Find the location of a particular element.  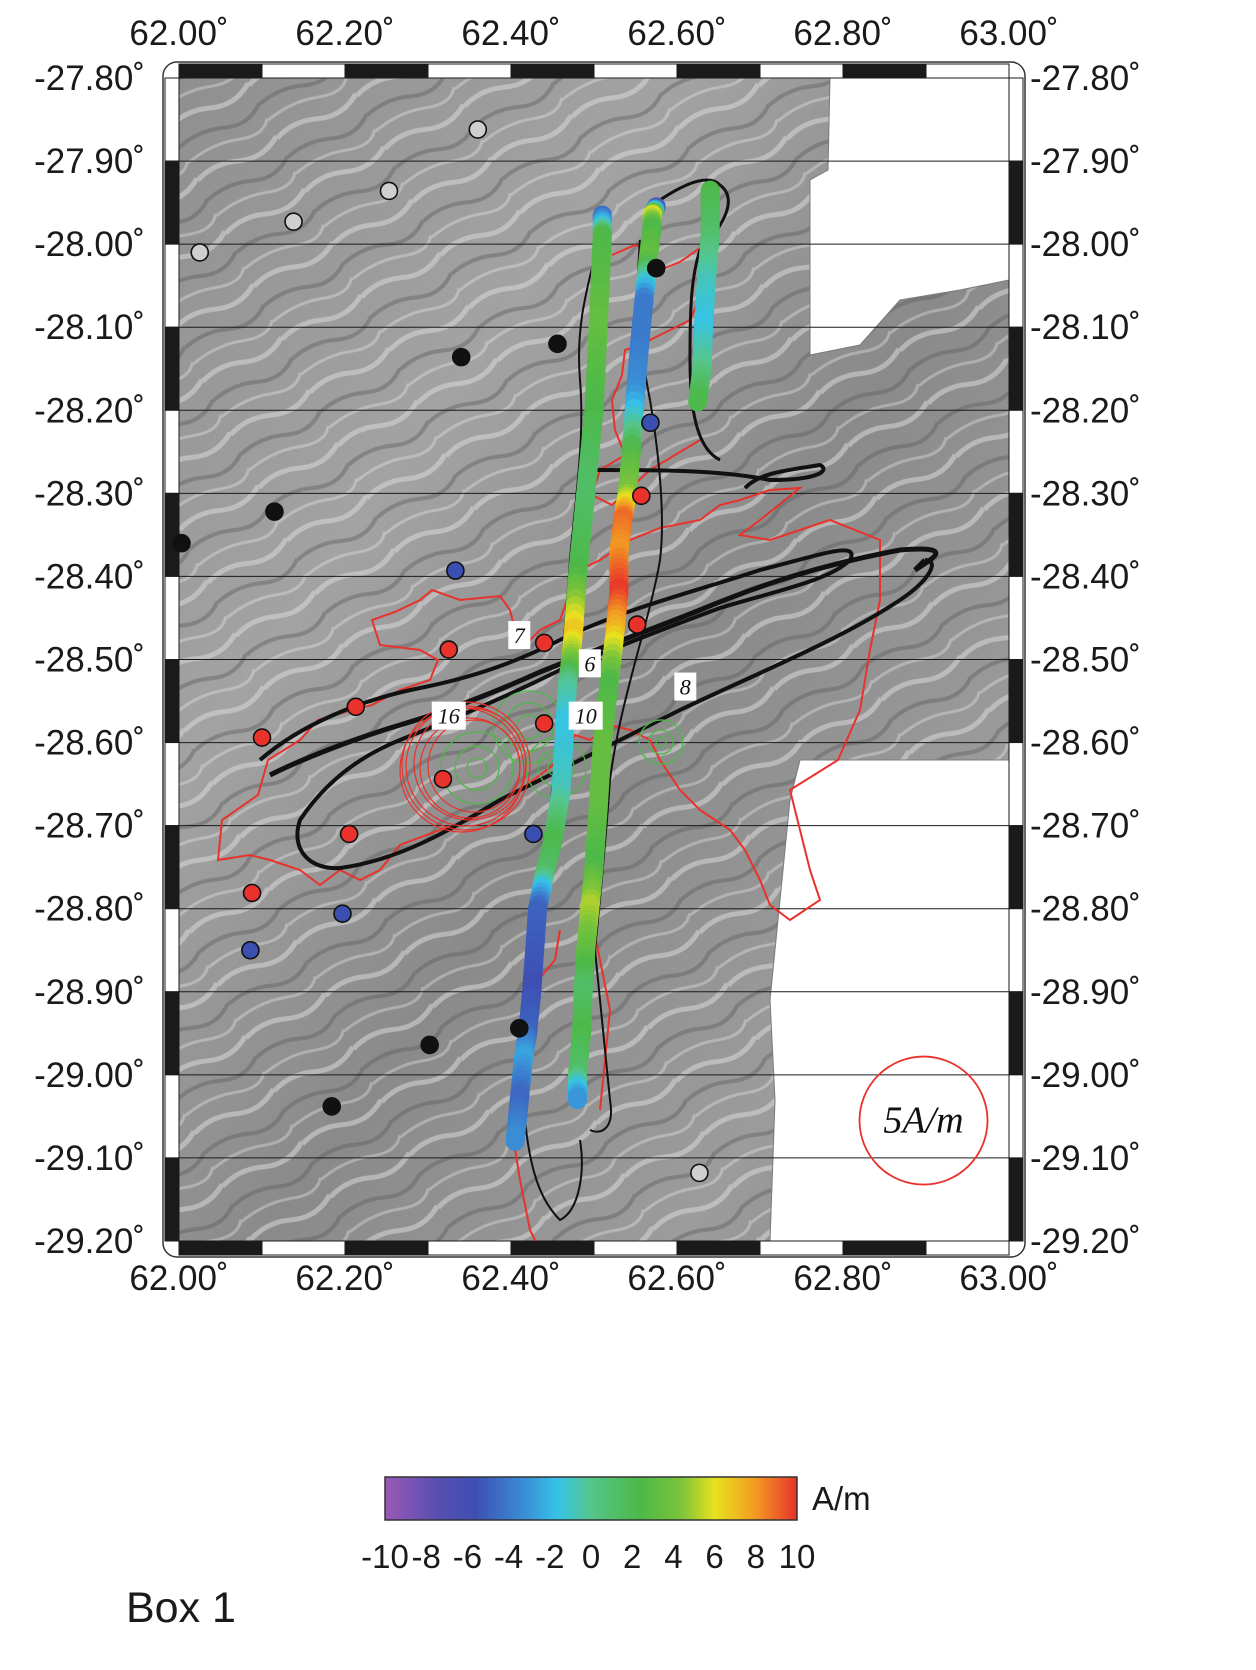

lat-tick-label-left: -28.20˚ is located at coordinates (89, 410).